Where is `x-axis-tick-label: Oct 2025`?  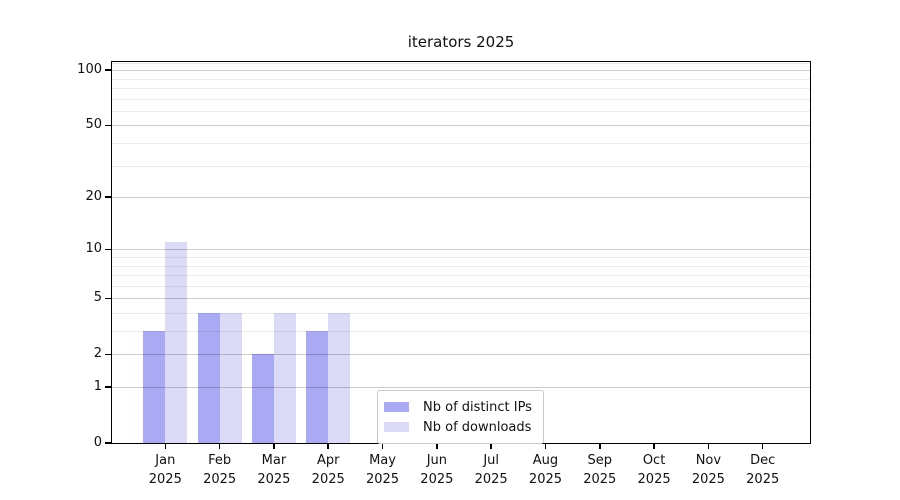
x-axis-tick-label: Oct 2025 is located at coordinates (654, 470).